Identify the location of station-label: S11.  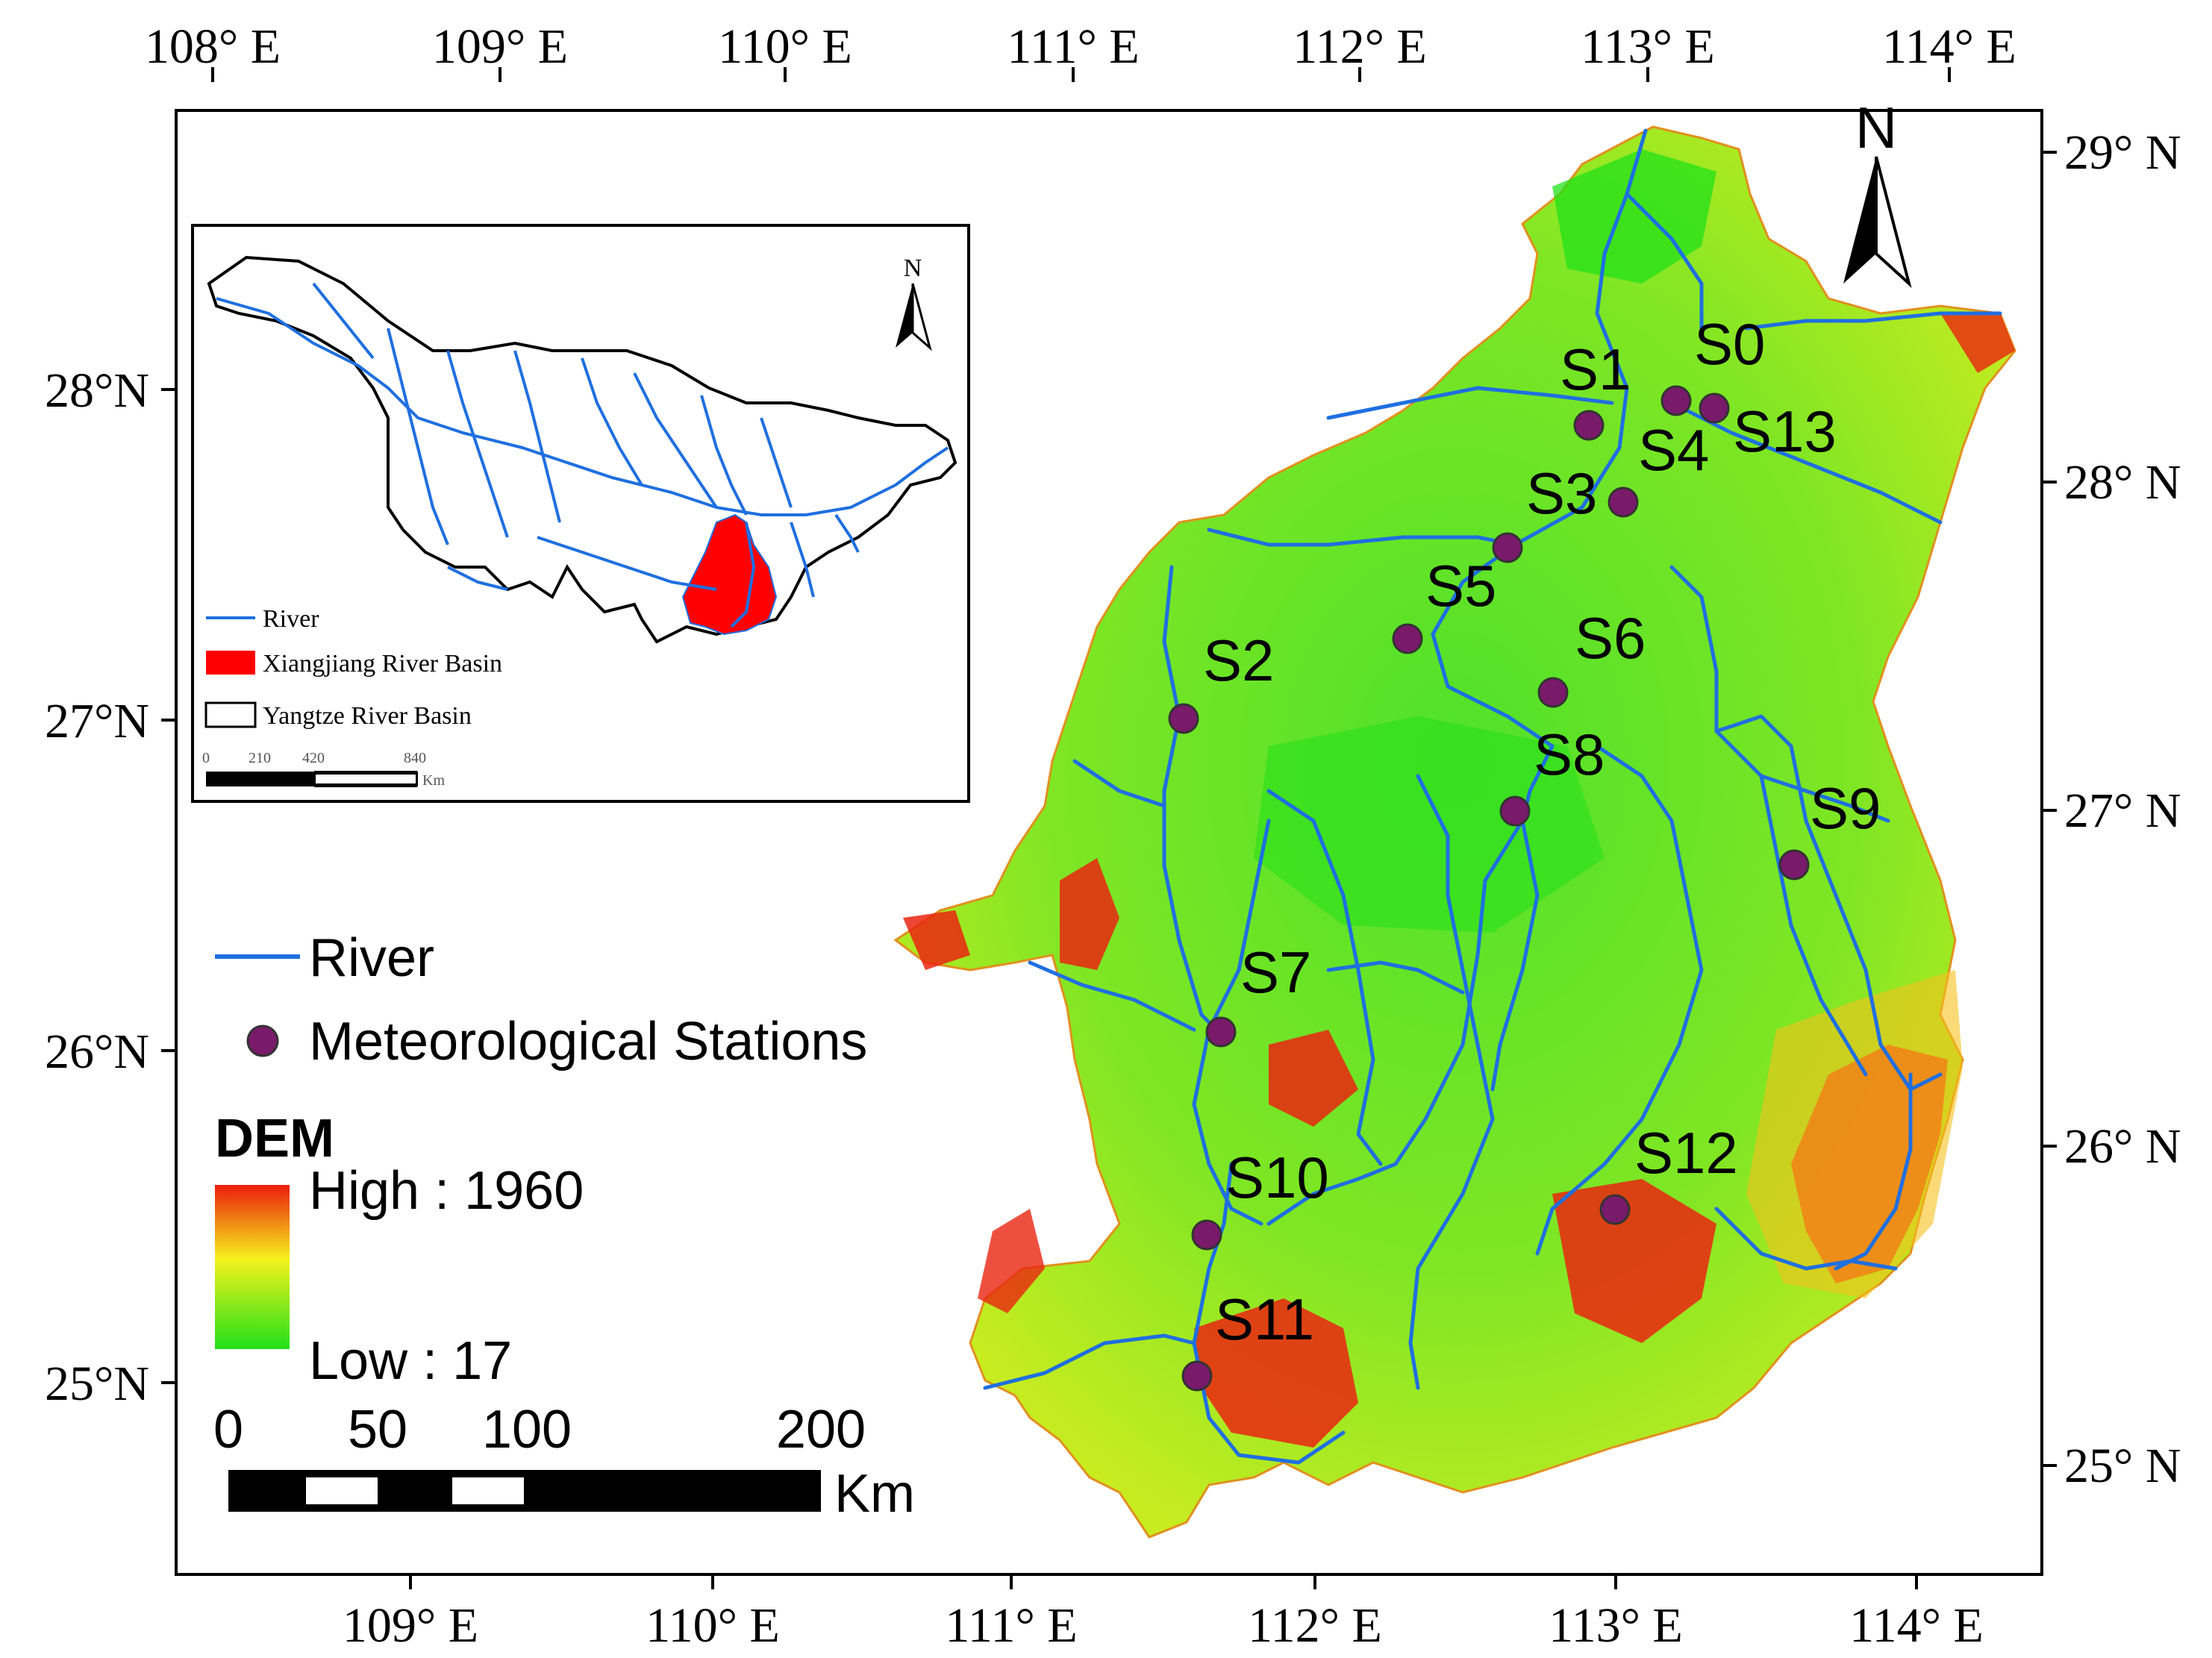
(1264, 1319).